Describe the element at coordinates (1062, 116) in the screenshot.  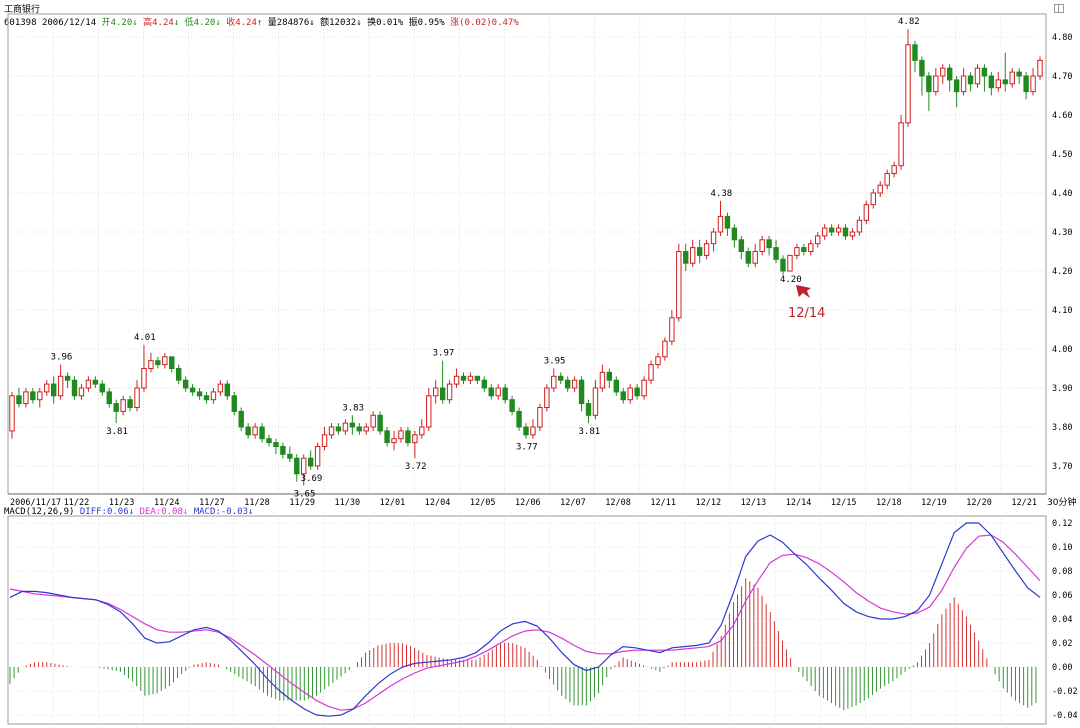
I see `y-tick-label: 4.60` at that location.